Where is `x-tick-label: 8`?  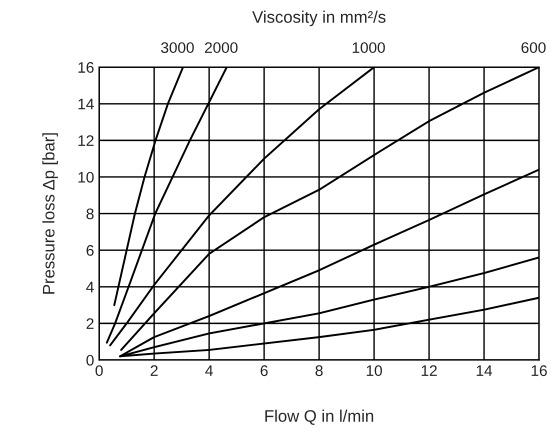 x-tick-label: 8 is located at coordinates (319, 370).